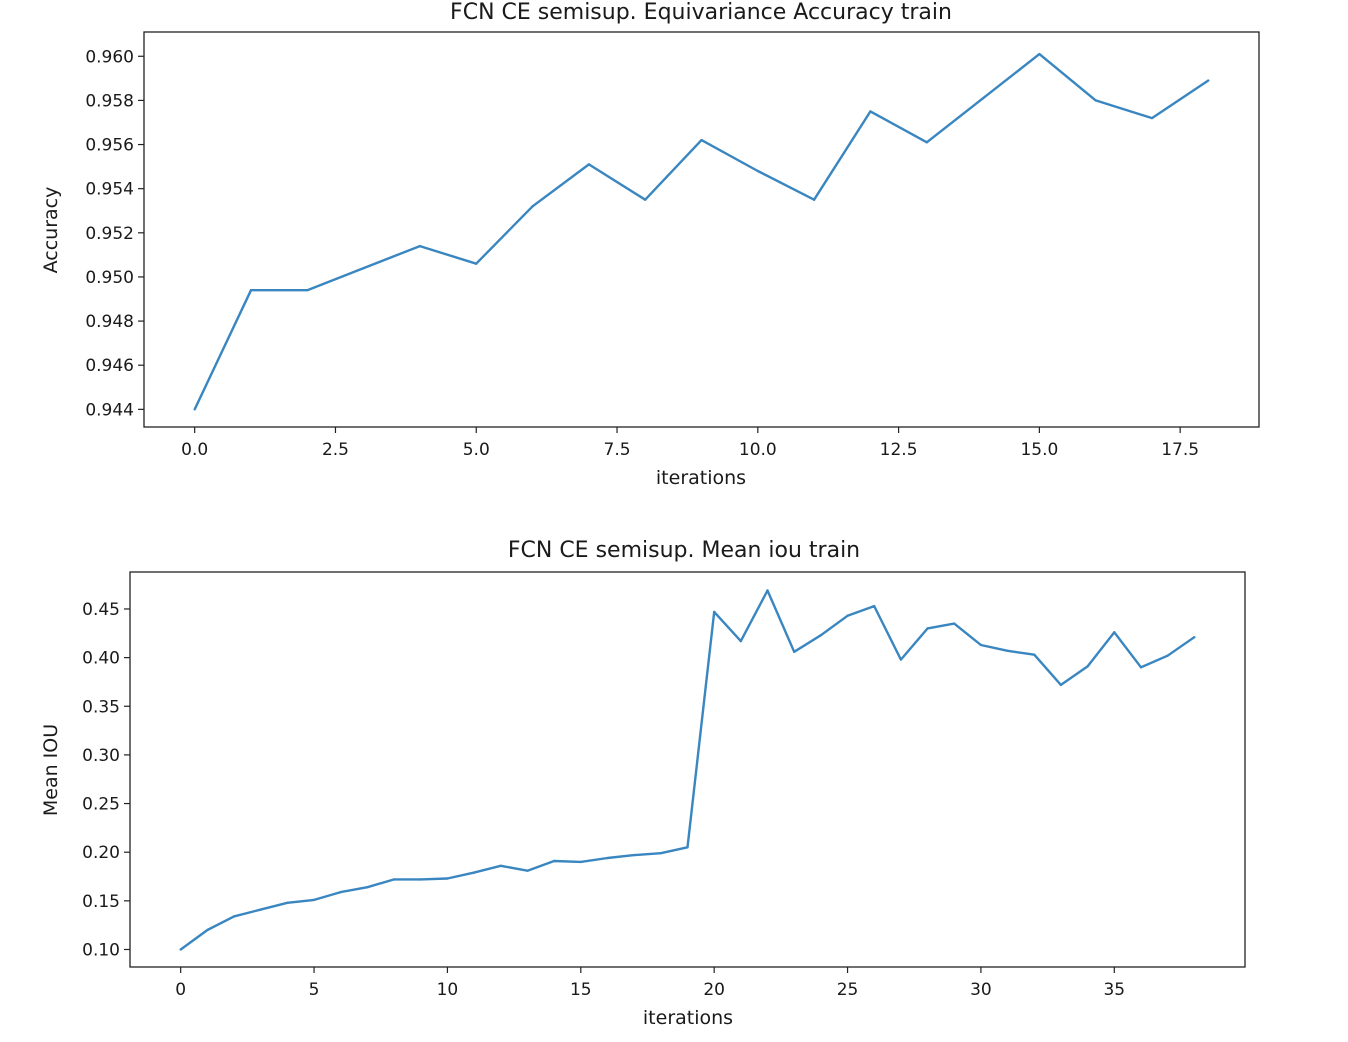 The width and height of the screenshot is (1348, 1042). What do you see at coordinates (714, 990) in the screenshot?
I see `x-tick-label: 20` at bounding box center [714, 990].